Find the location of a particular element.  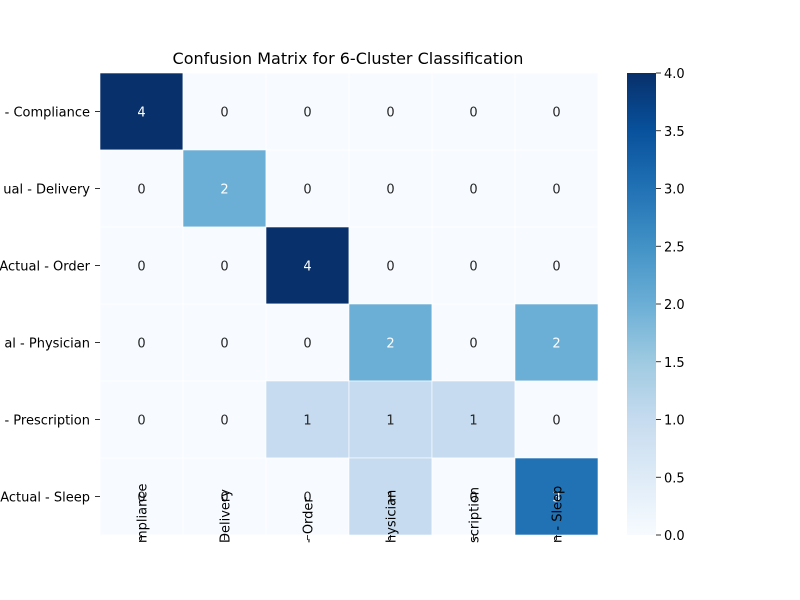

x-tick-label: n - Sleep is located at coordinates (558, 514).